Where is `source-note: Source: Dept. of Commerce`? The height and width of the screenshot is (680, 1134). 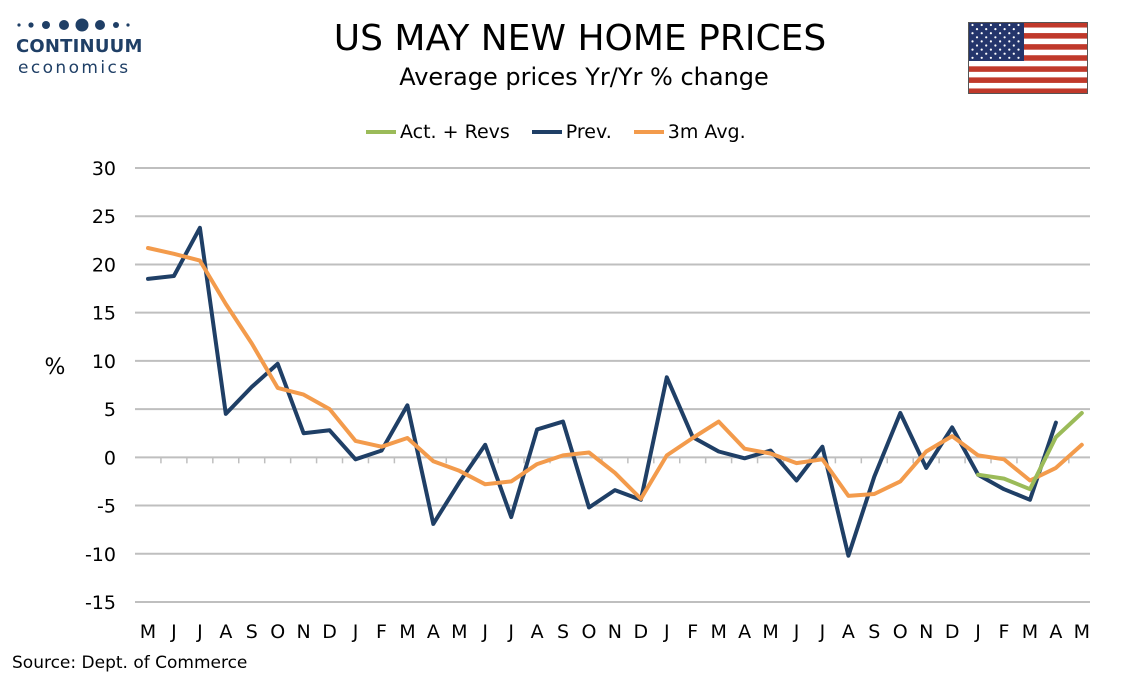 source-note: Source: Dept. of Commerce is located at coordinates (130, 663).